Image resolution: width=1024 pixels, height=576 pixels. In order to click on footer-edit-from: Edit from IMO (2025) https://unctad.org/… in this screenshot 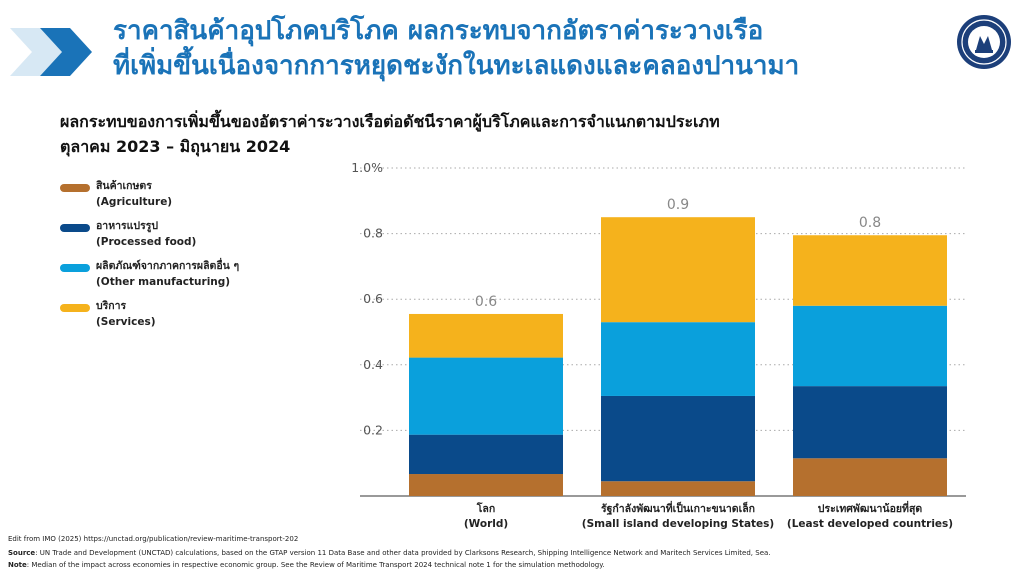, I will do `click(153, 539)`.